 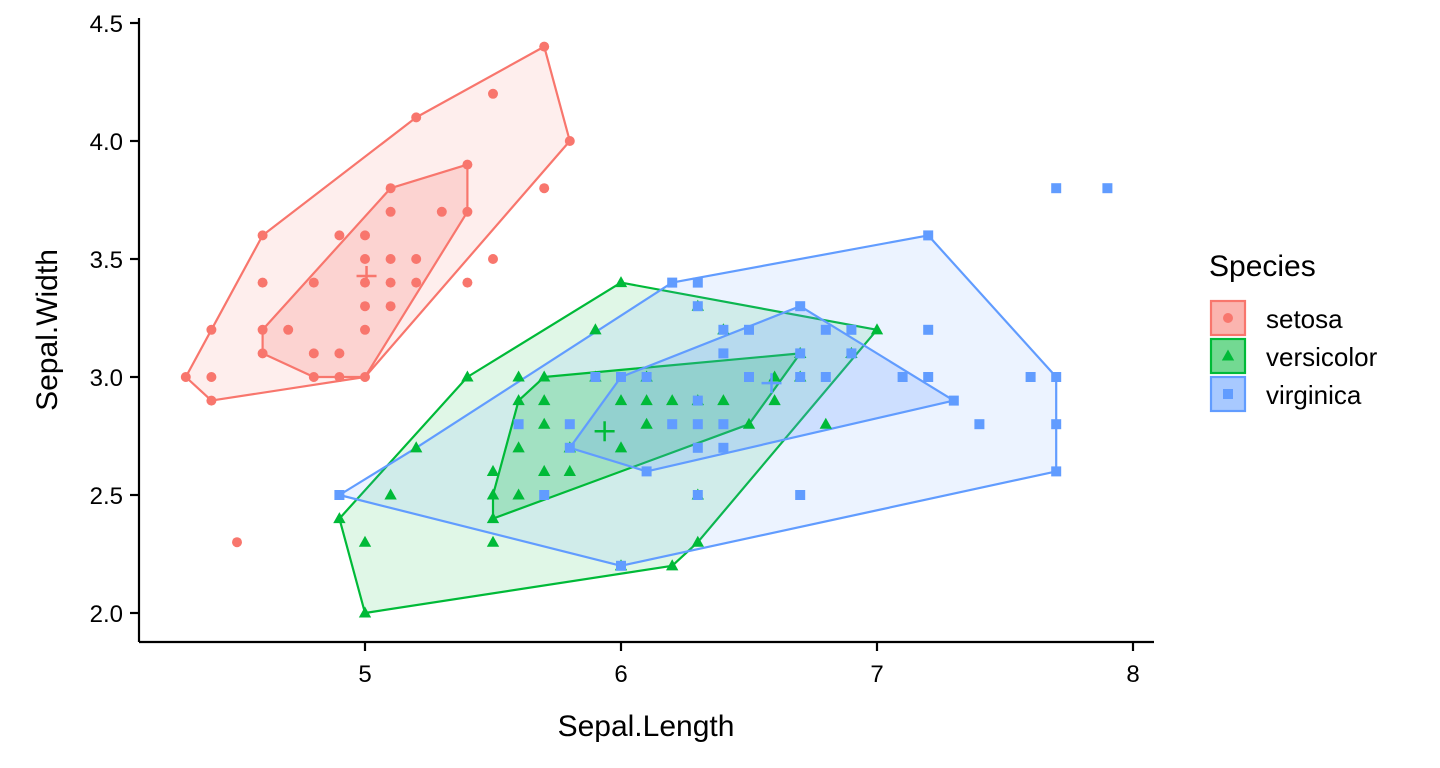 What do you see at coordinates (366, 275) in the screenshot?
I see `setosa-centroid` at bounding box center [366, 275].